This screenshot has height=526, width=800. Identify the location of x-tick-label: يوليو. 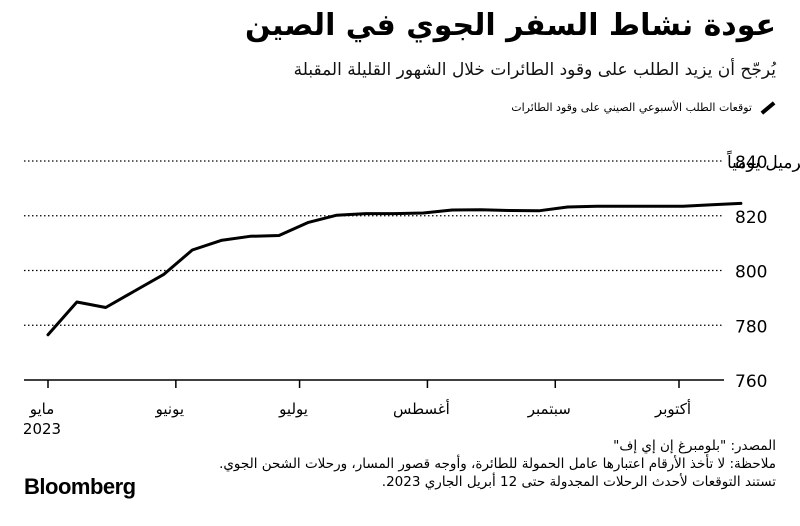
(293, 409).